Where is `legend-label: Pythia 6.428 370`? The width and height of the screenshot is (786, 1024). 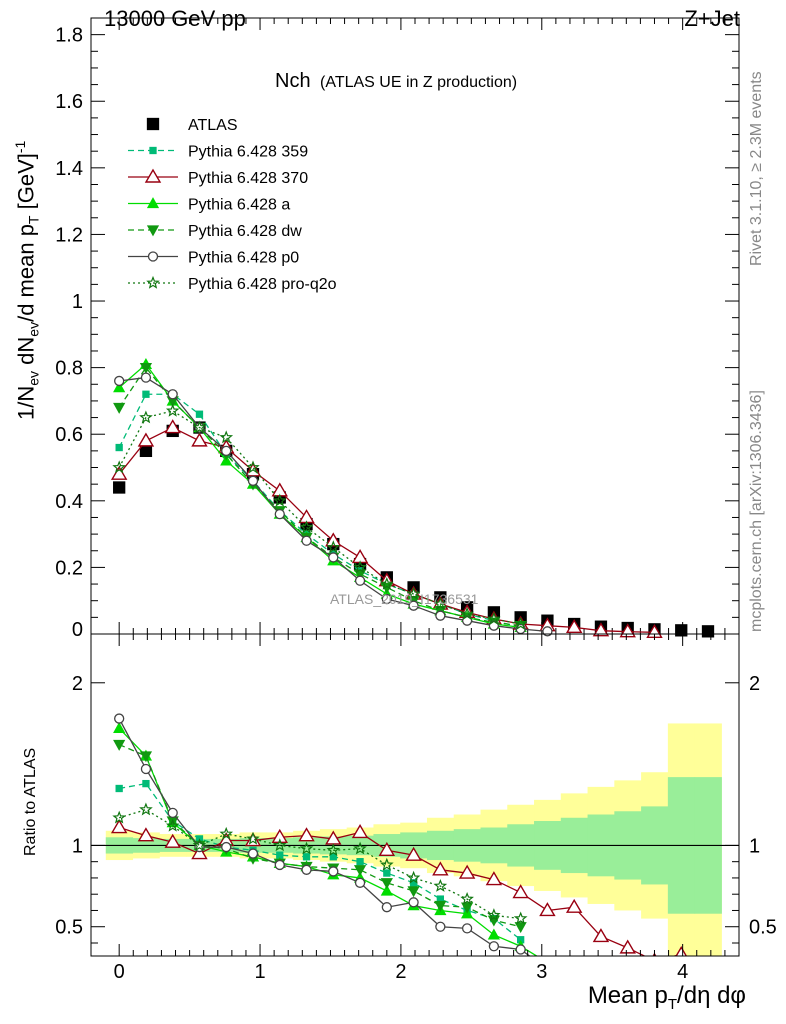 legend-label: Pythia 6.428 370 is located at coordinates (248, 178).